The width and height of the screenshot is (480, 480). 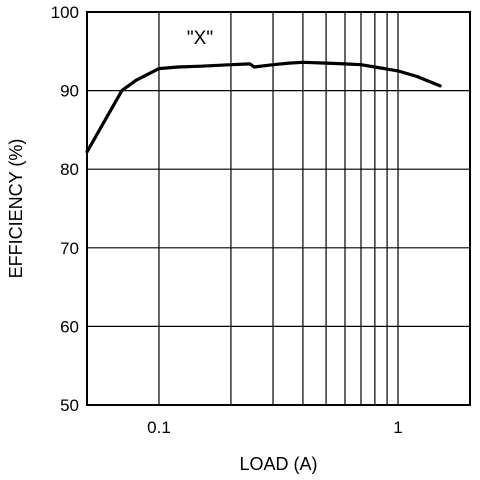 I want to click on y-tick-label: 90, so click(x=69, y=91).